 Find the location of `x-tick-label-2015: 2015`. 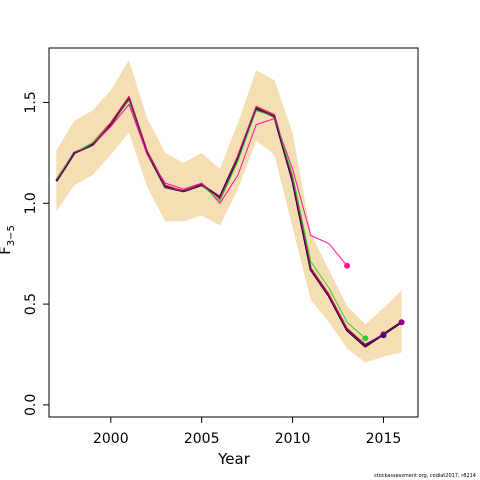

x-tick-label-2015: 2015 is located at coordinates (384, 439).